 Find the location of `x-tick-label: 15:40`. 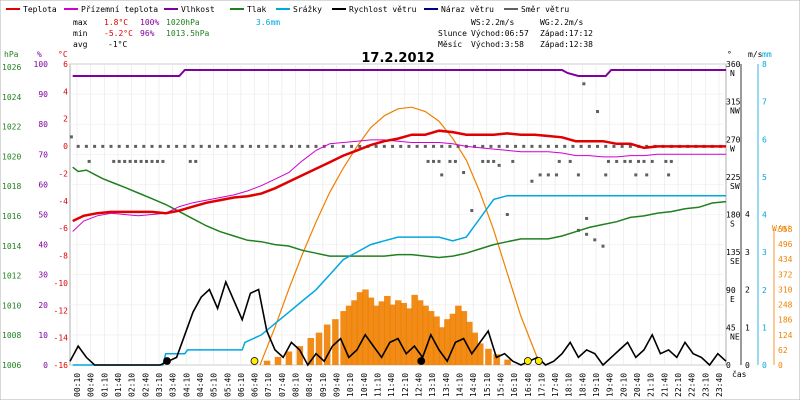

x-tick-label: 15:40 is located at coordinates (500, 385).